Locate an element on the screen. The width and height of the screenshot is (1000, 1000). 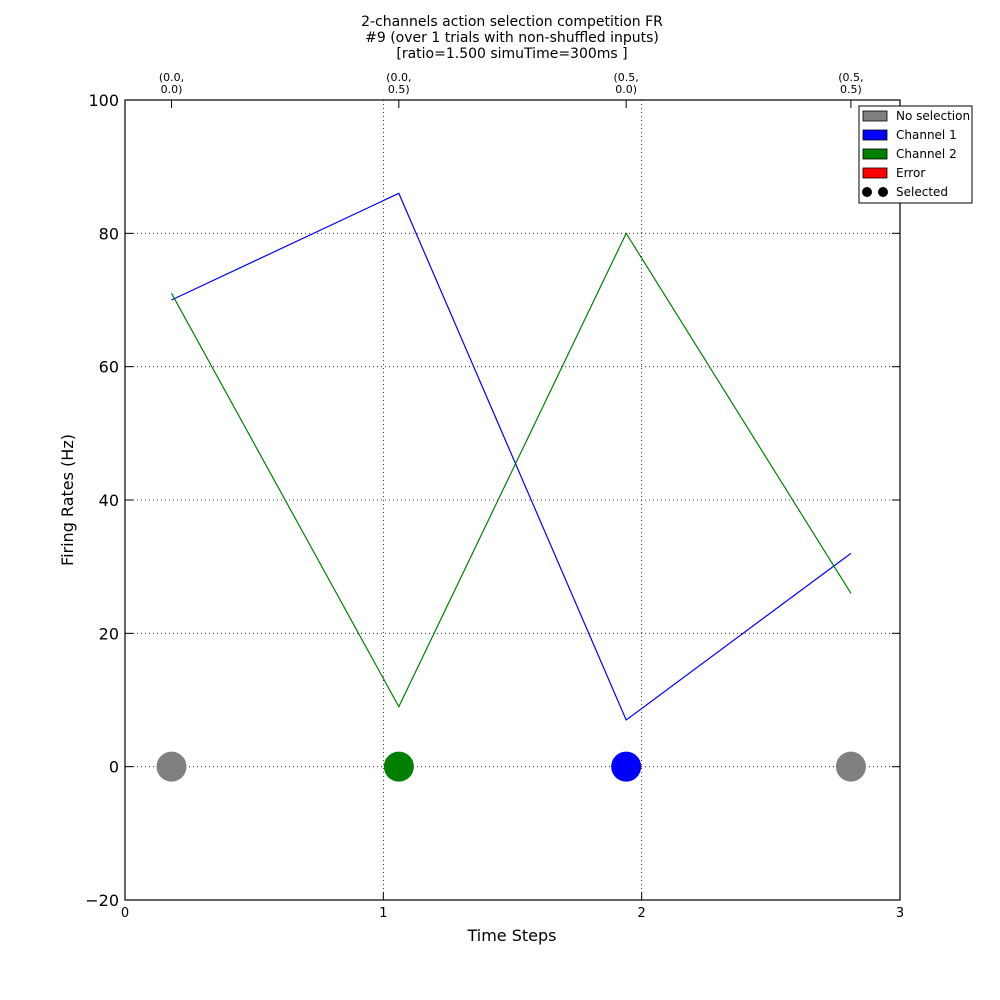
y-tick-label: 80 is located at coordinates (109, 233).